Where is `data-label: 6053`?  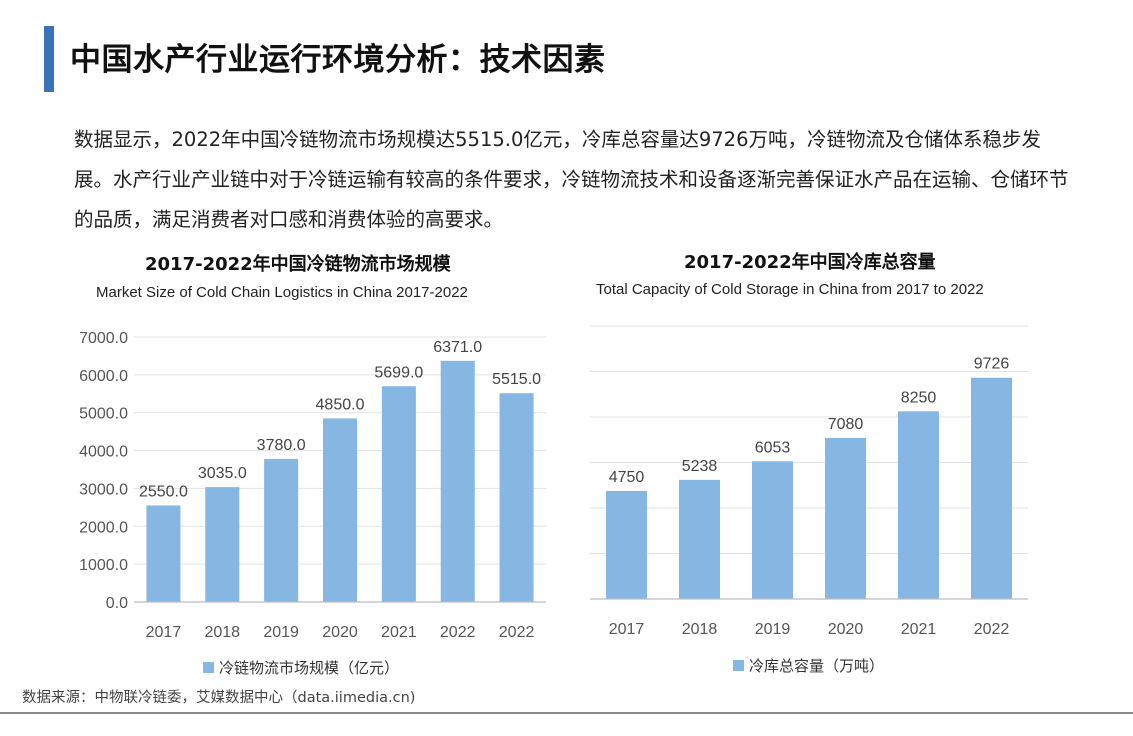 data-label: 6053 is located at coordinates (773, 447).